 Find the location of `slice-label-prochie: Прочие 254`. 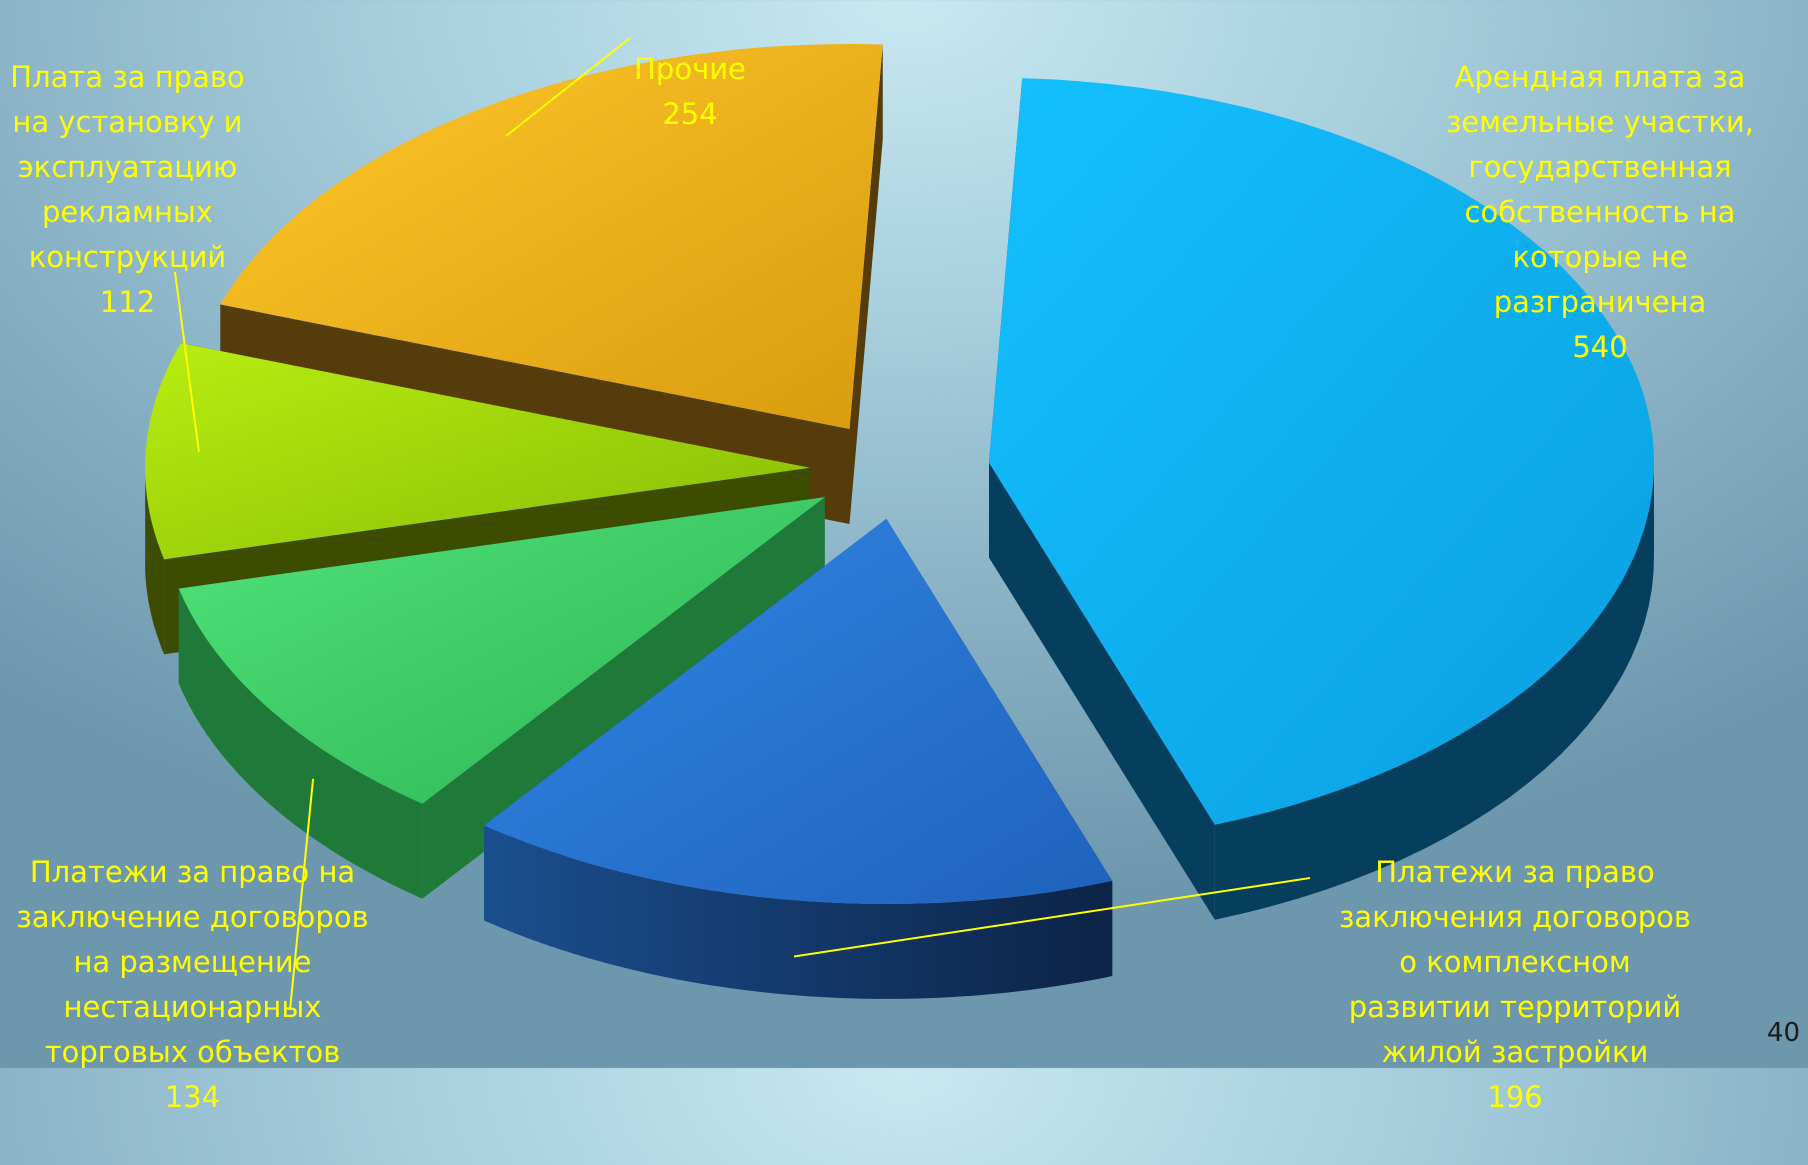

slice-label-prochie: Прочие 254 is located at coordinates (690, 92).